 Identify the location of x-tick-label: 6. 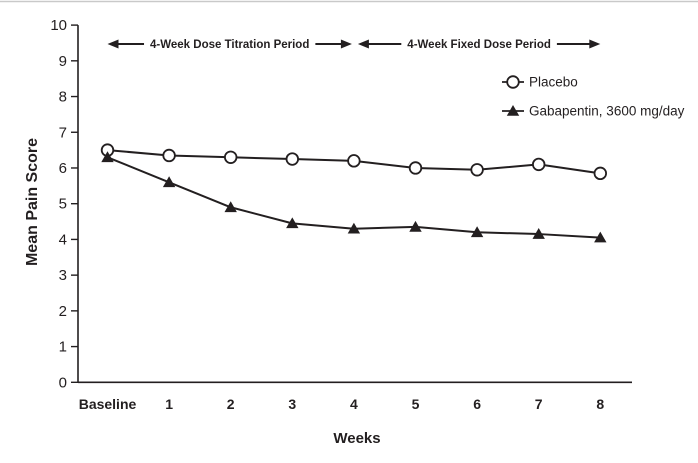
(477, 404).